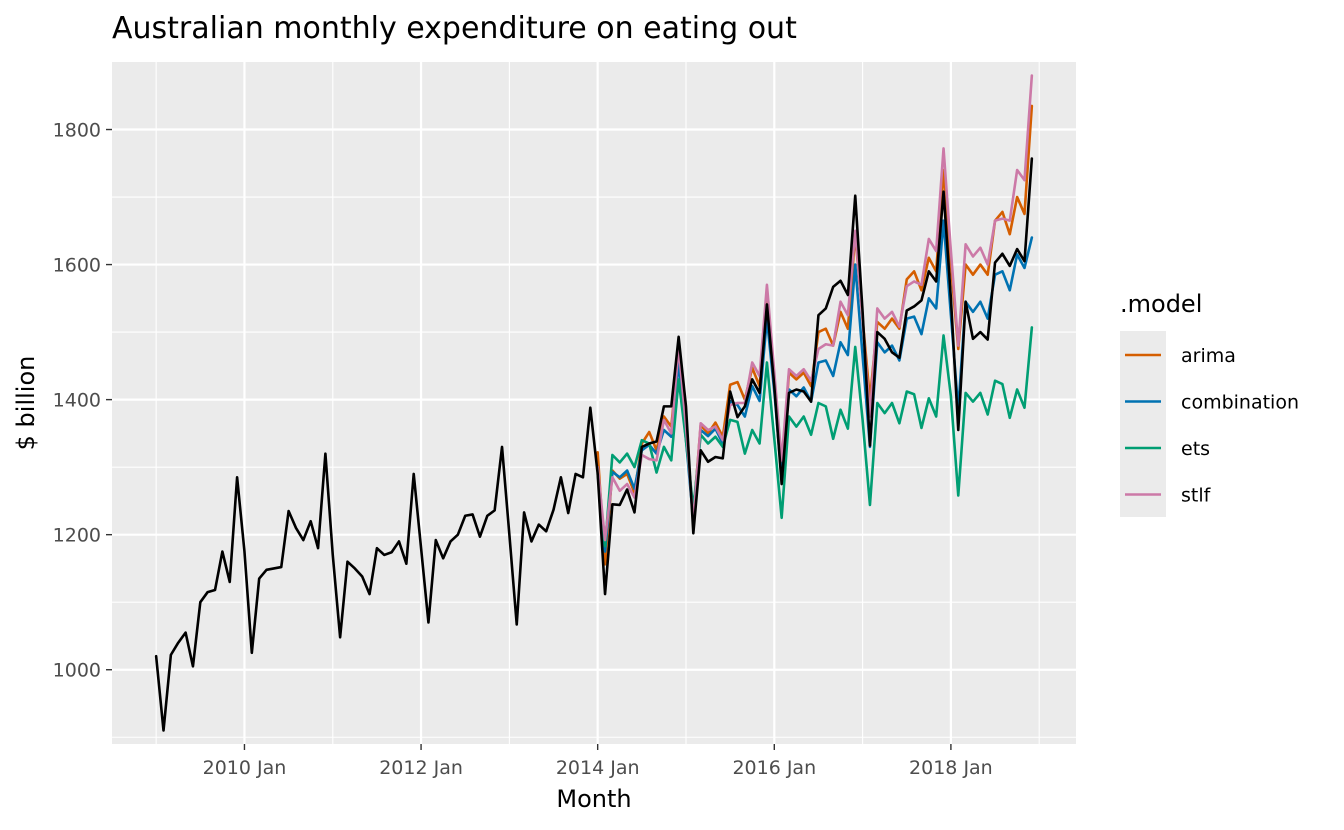 This screenshot has width=1344, height=830. Describe the element at coordinates (1161, 304) in the screenshot. I see `legend-title: .model` at that location.